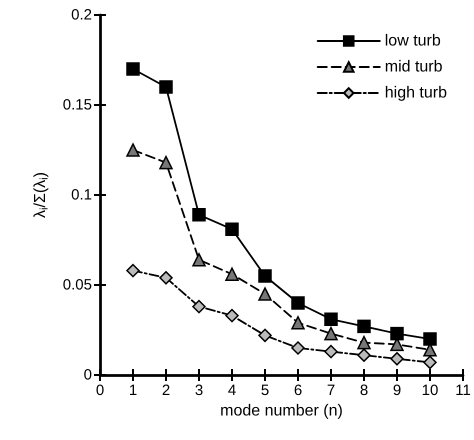  What do you see at coordinates (331, 390) in the screenshot?
I see `x-tick-label: 7` at bounding box center [331, 390].